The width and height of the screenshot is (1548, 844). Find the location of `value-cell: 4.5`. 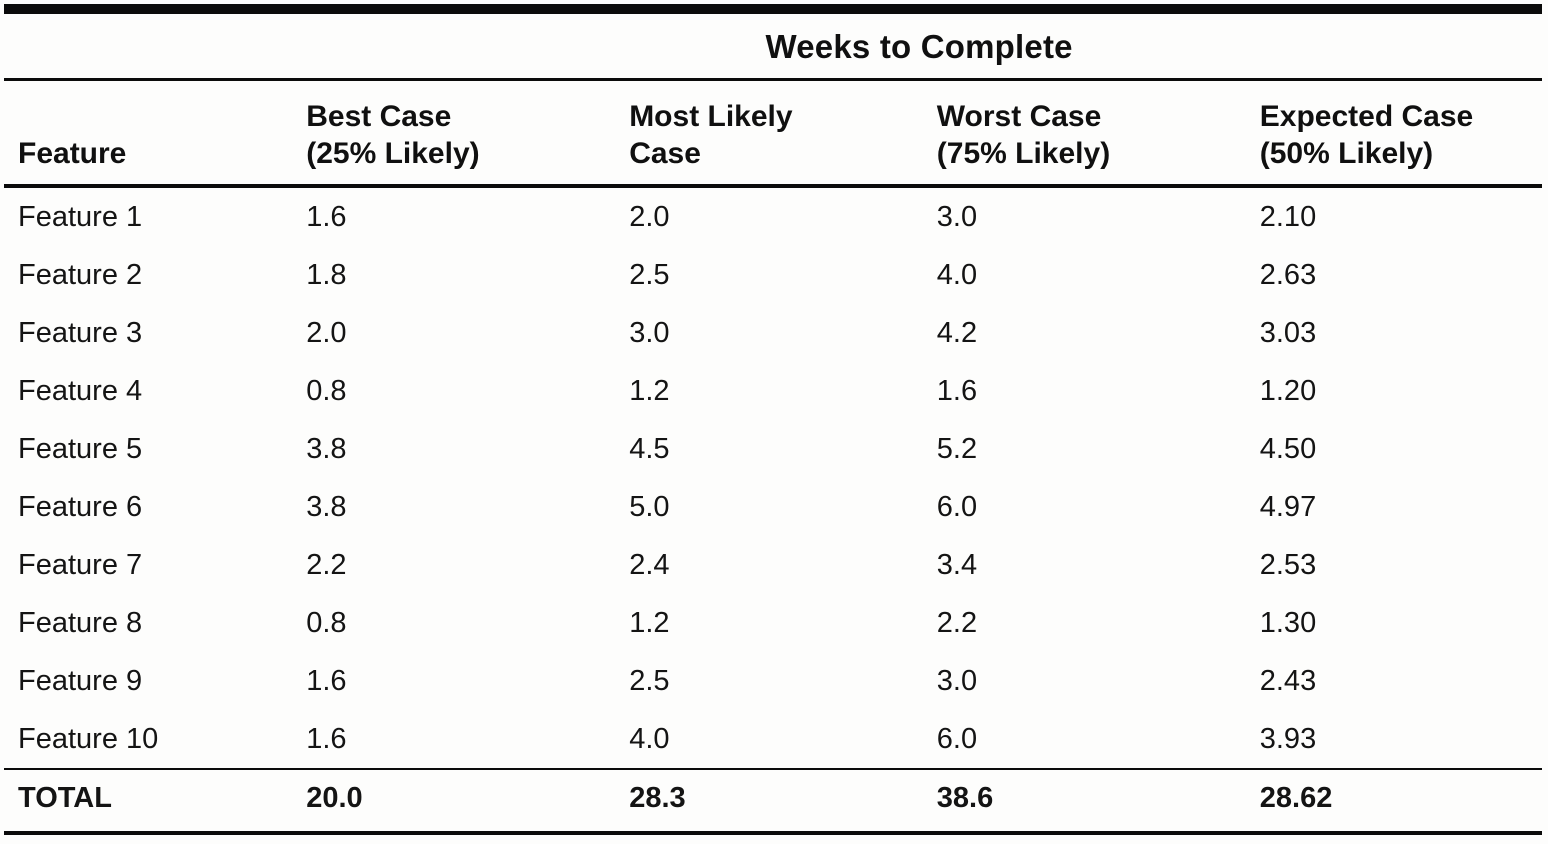

value-cell: 4.5 is located at coordinates (649, 449).